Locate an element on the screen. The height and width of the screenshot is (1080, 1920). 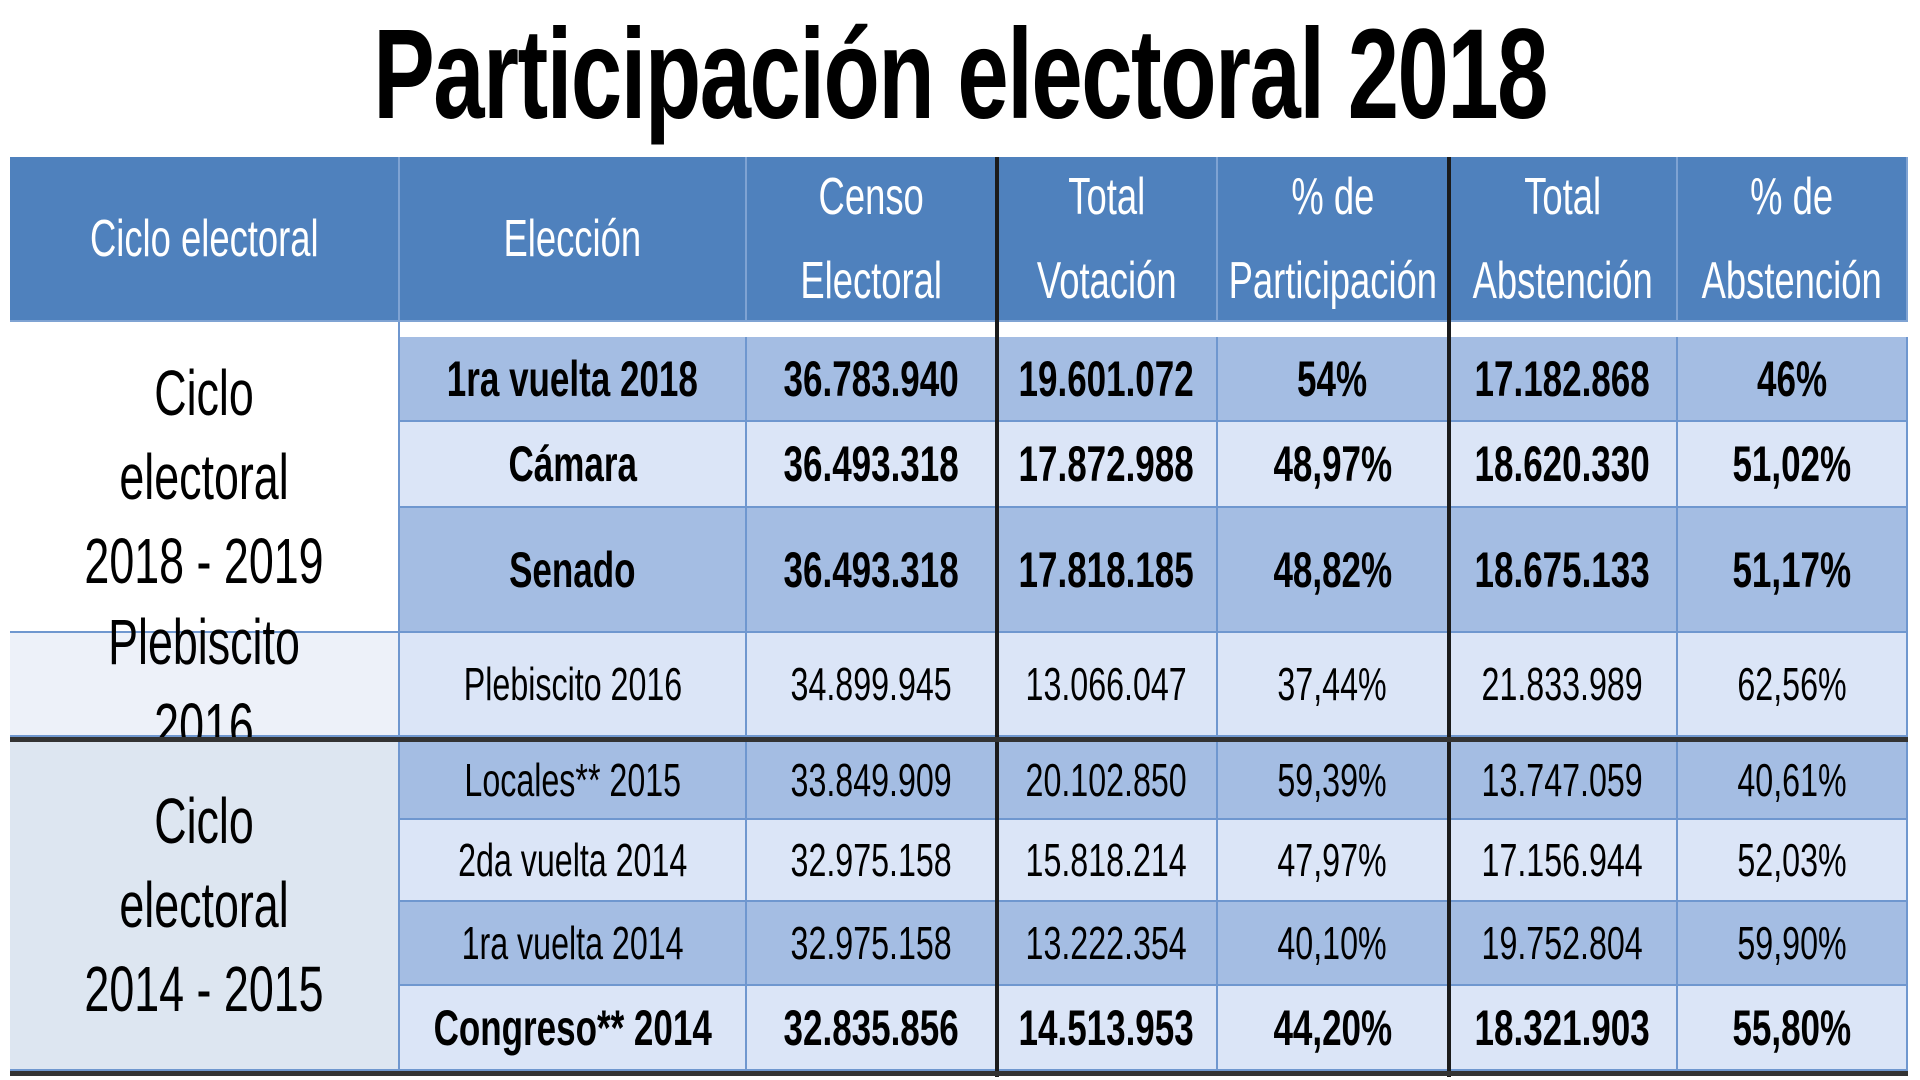
value-cell: 48,97% is located at coordinates (1333, 465).